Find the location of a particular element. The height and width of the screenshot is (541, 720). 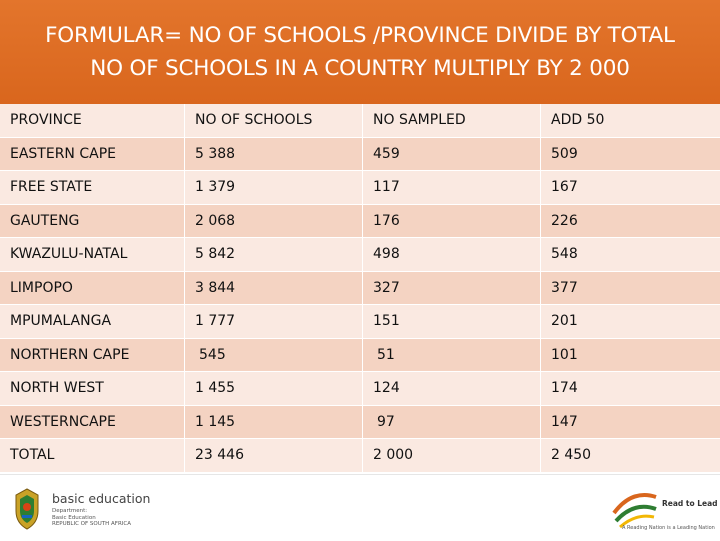

program-tagline: A Reading Nation is a Leading Nation is located at coordinates (668, 528).